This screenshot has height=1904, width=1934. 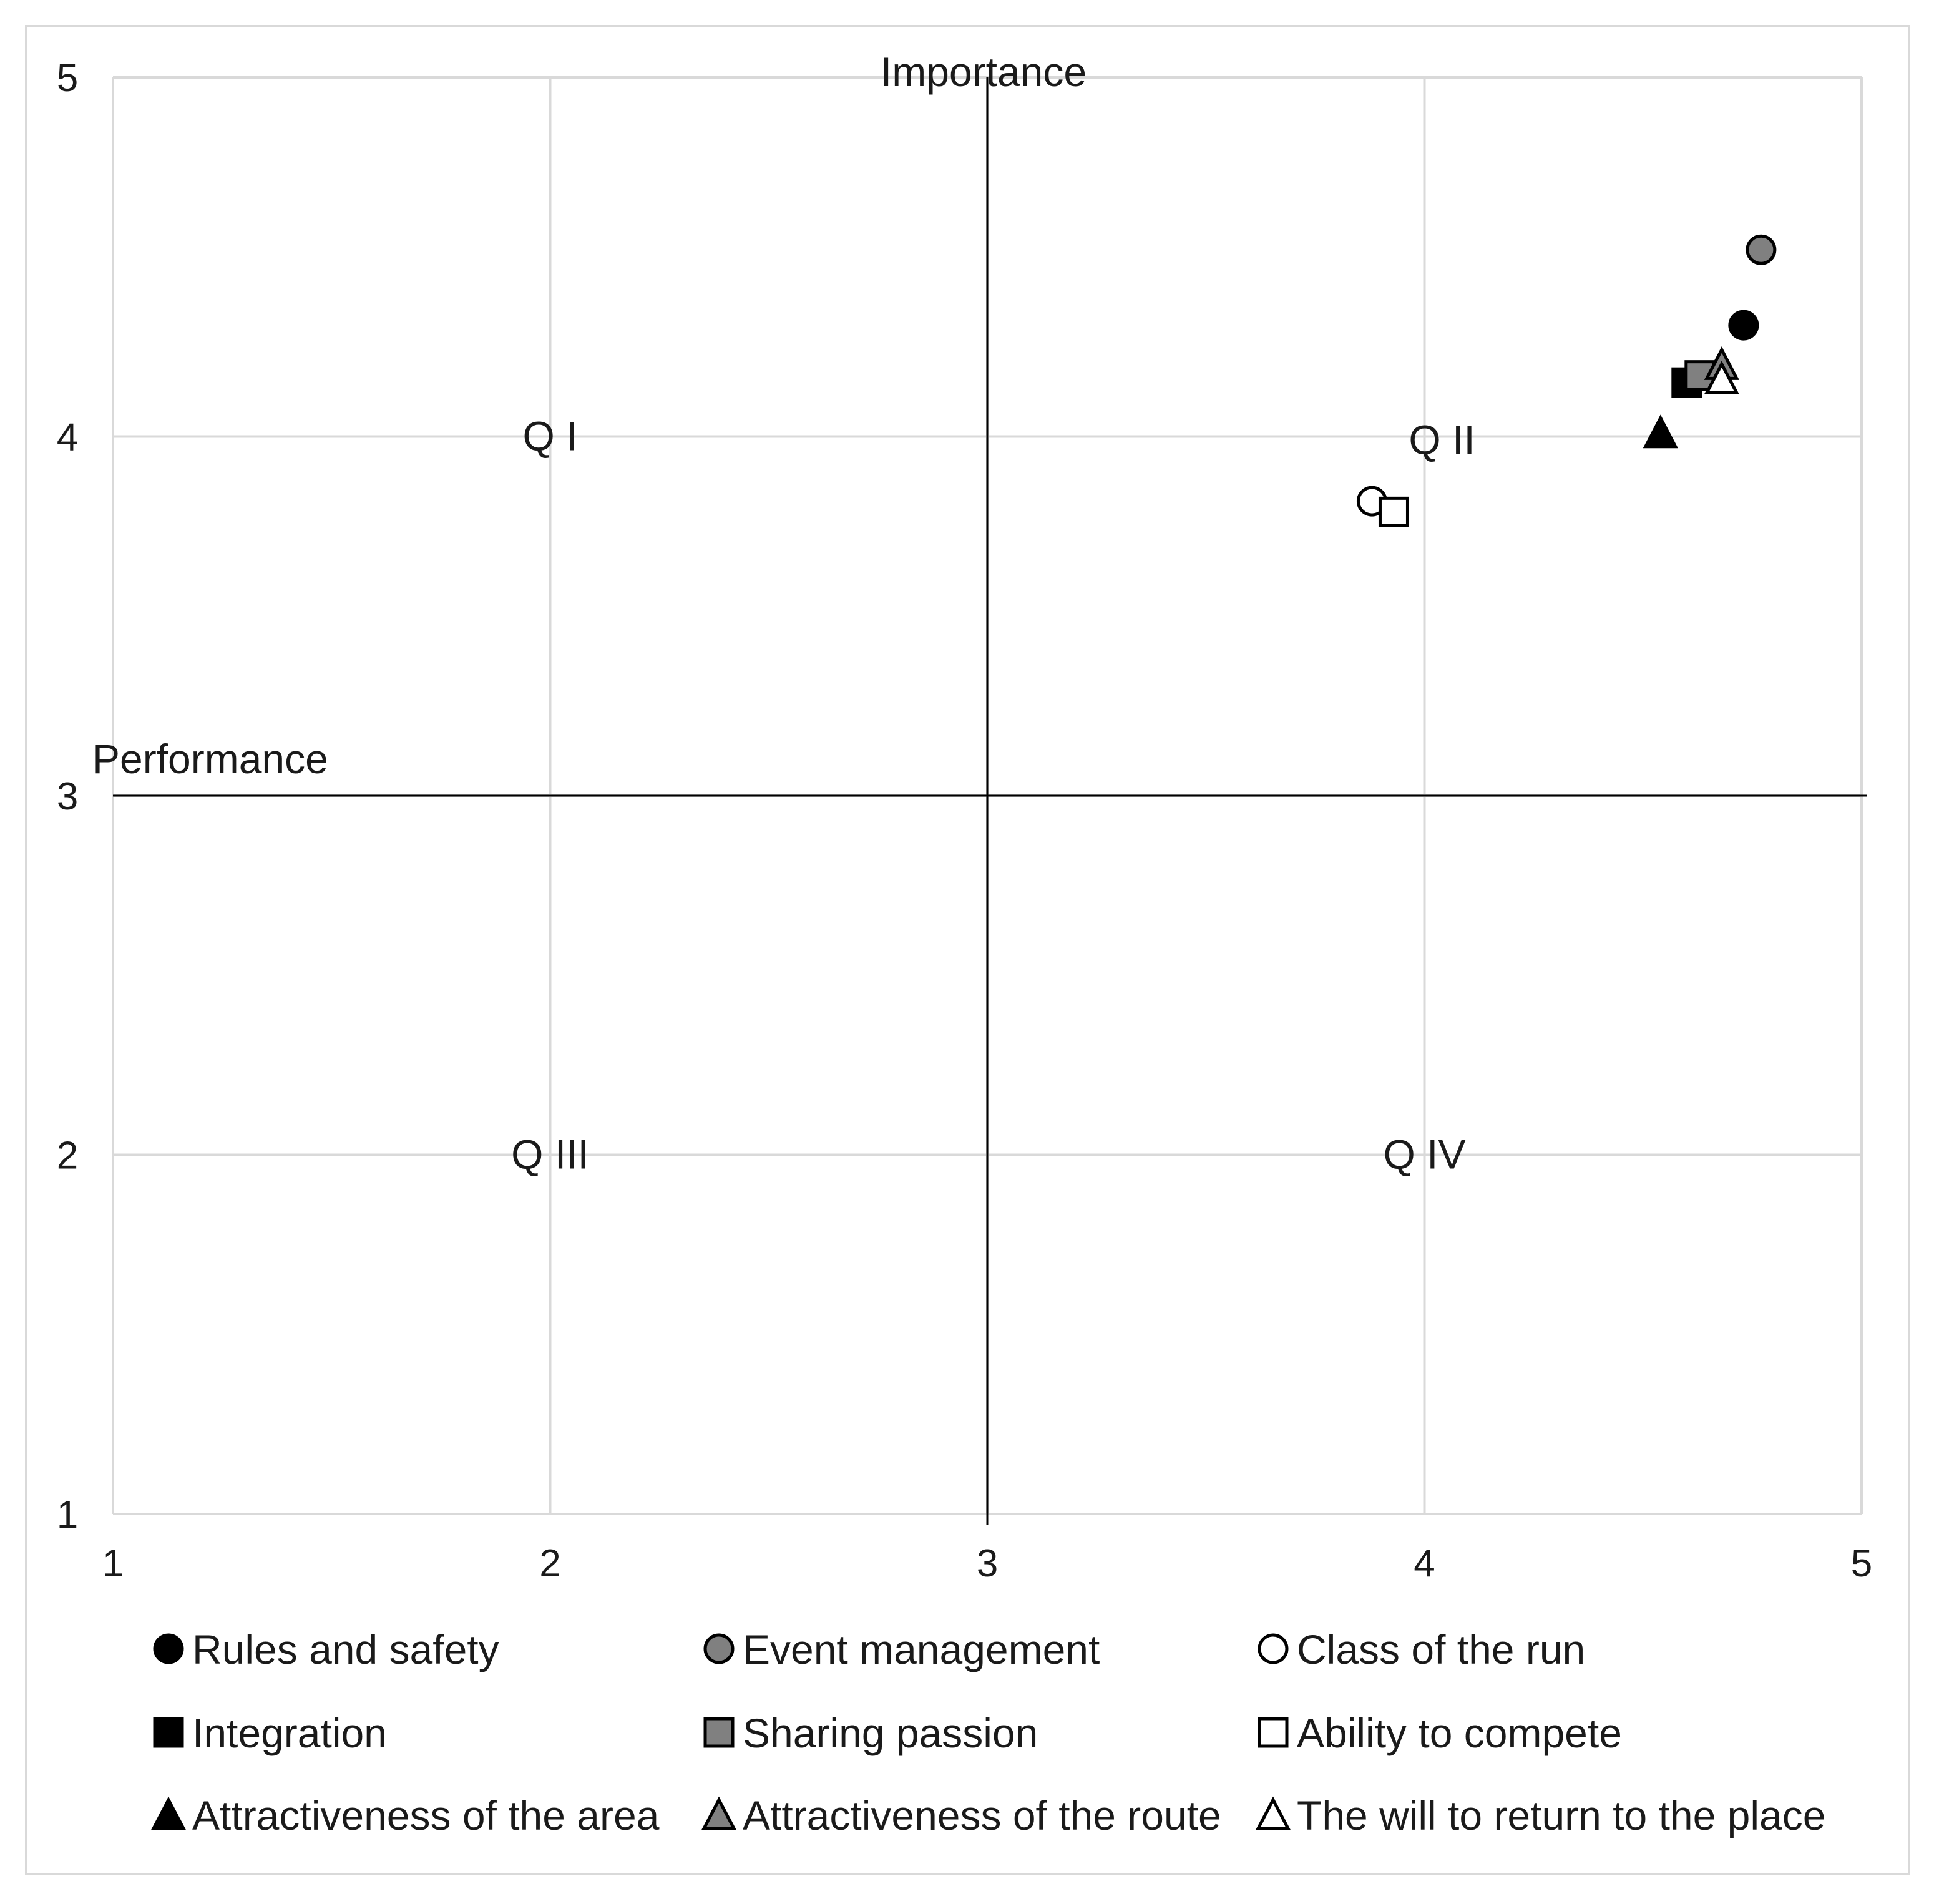 I want to click on legend-item-2: Event management, so click(x=901, y=1649).